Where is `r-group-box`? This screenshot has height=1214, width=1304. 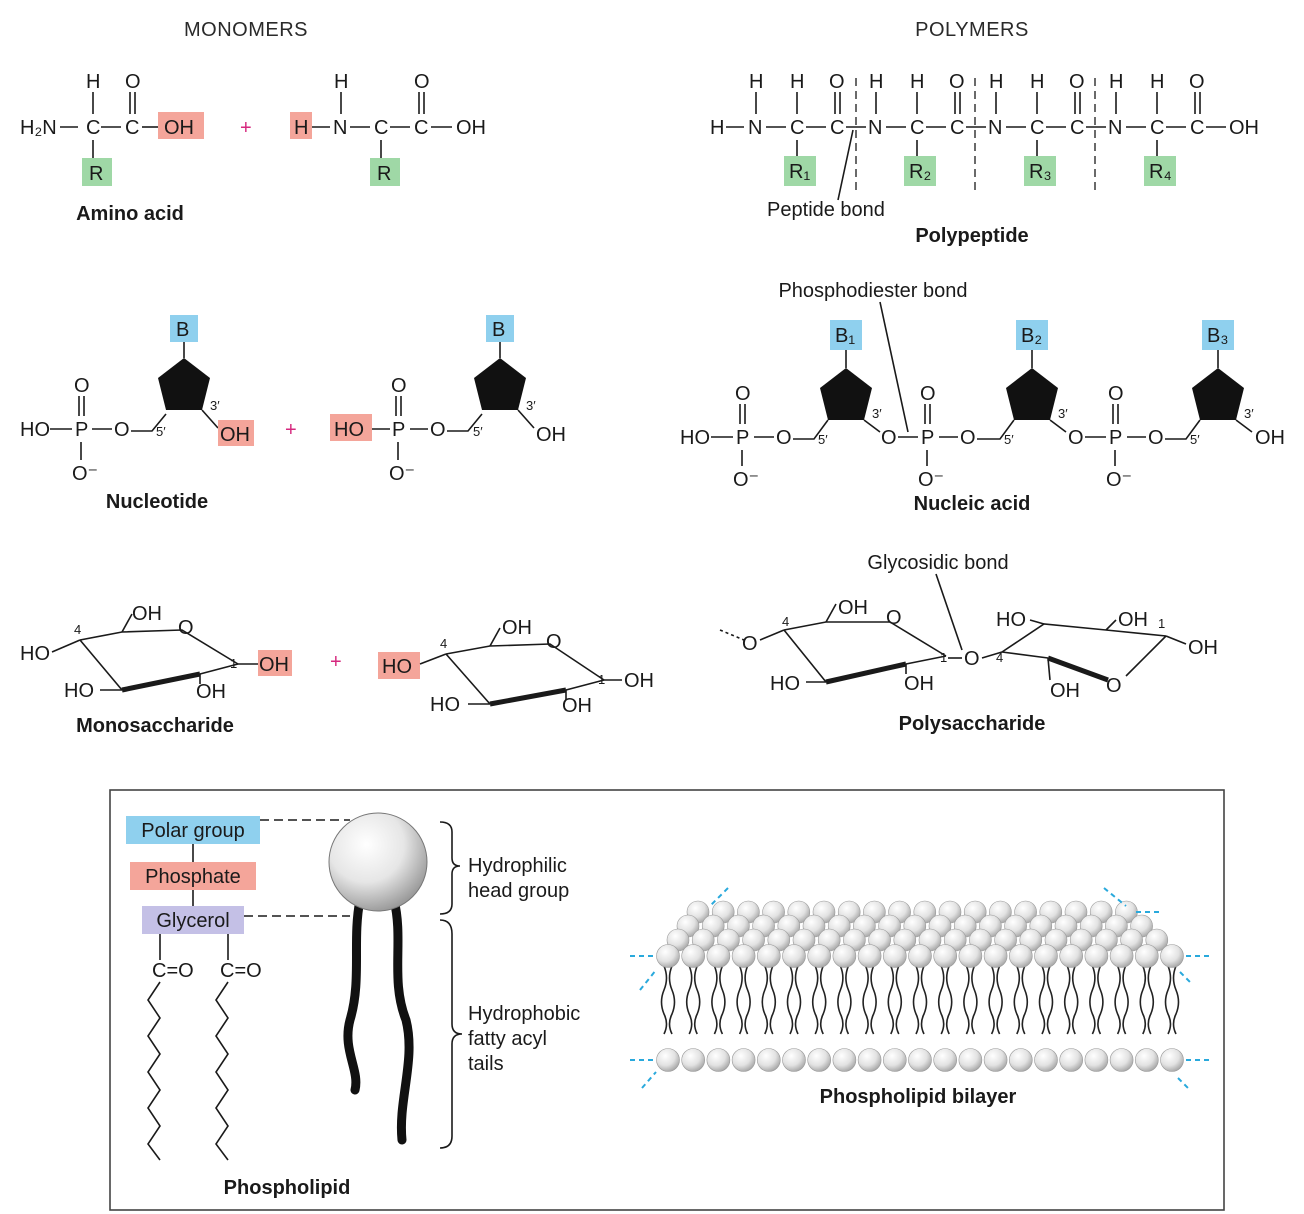 r-group-box is located at coordinates (97, 172).